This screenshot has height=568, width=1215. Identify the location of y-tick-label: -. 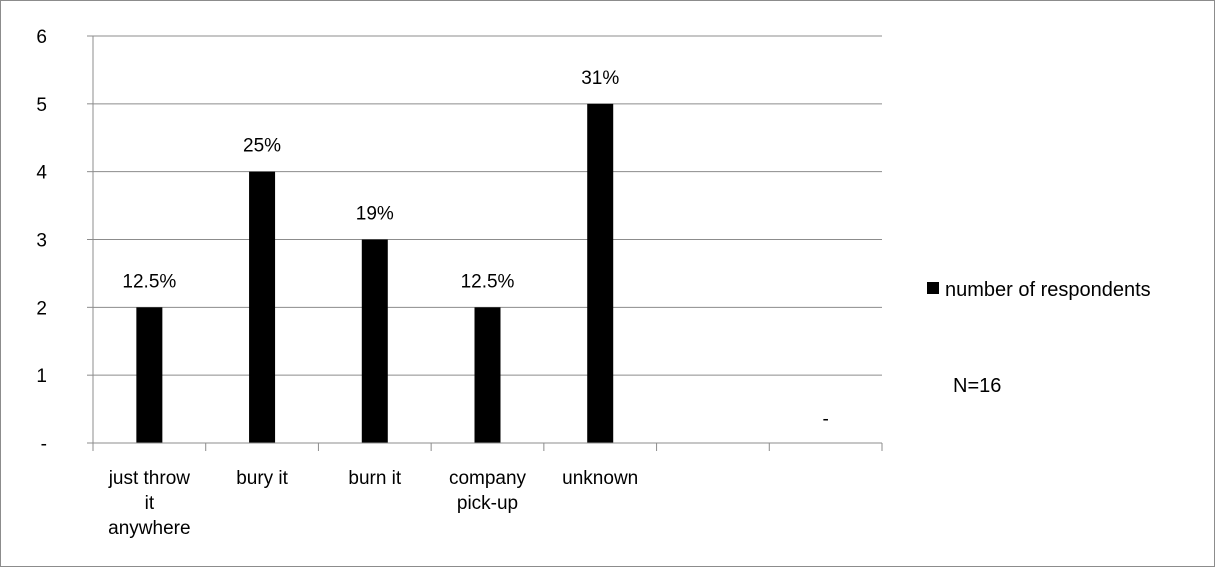
(44, 444).